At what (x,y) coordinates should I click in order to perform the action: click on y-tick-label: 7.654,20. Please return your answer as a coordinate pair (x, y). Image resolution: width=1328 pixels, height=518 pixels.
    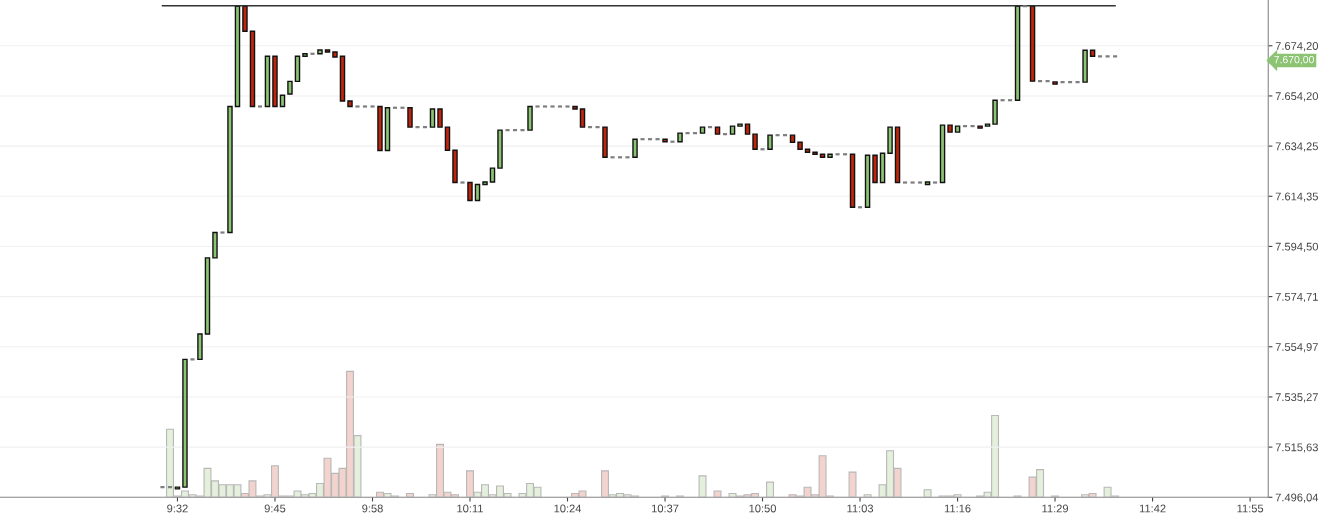
    Looking at the image, I should click on (1296, 97).